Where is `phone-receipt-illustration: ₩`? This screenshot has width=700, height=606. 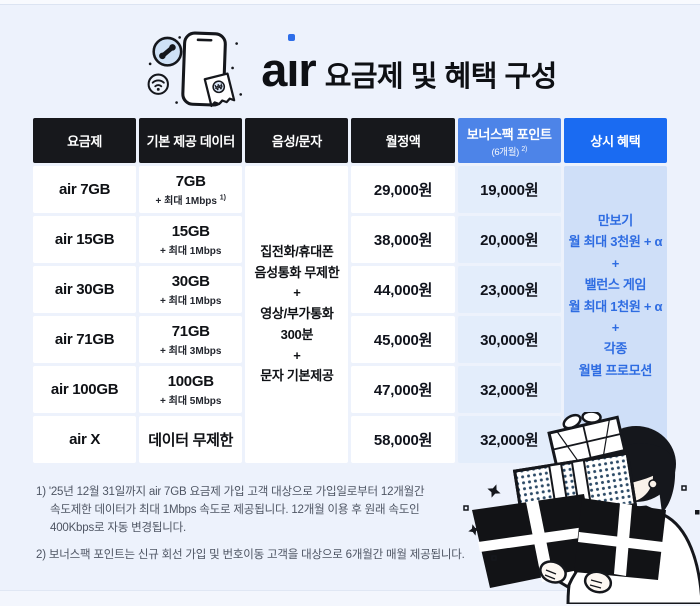
phone-receipt-illustration: ₩ is located at coordinates (195, 69).